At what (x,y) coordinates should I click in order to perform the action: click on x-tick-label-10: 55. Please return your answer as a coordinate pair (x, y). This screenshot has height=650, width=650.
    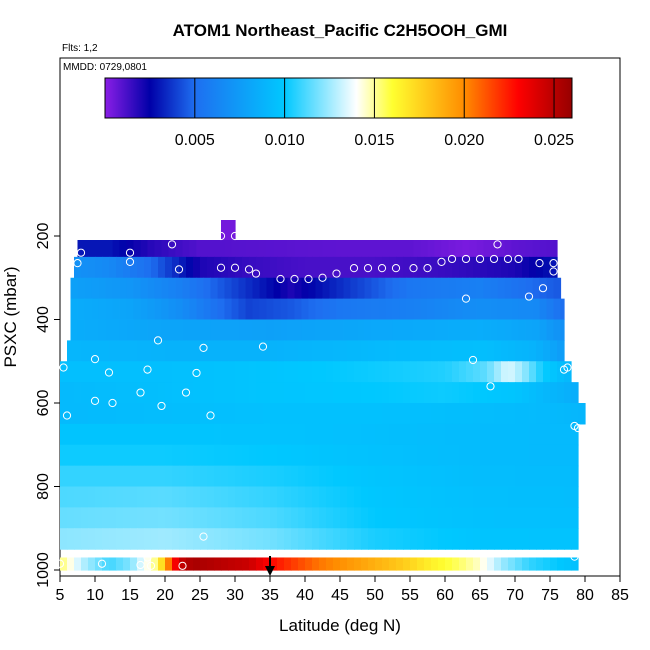
    Looking at the image, I should click on (410, 595).